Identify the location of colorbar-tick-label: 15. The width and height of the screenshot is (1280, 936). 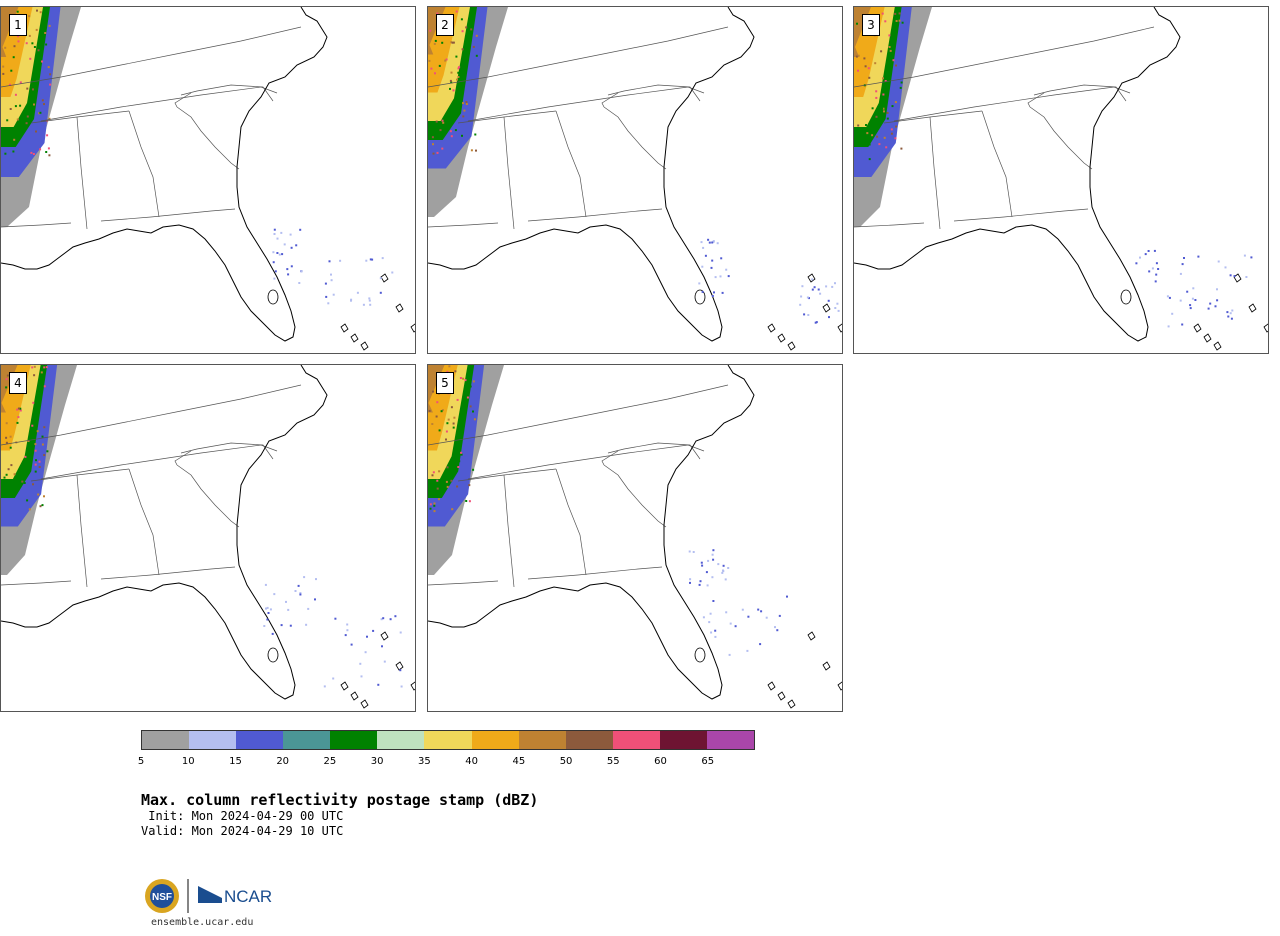
(235, 761).